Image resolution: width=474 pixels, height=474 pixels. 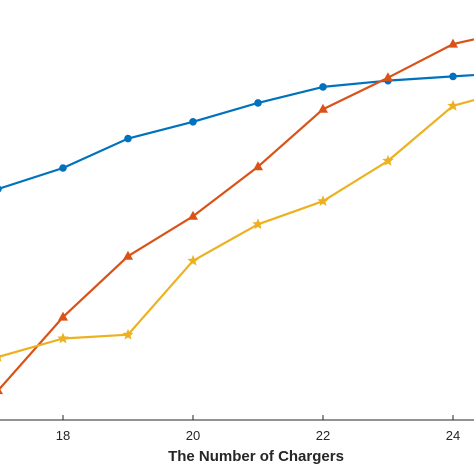 I want to click on x-tick-label: 18, so click(x=63, y=435).